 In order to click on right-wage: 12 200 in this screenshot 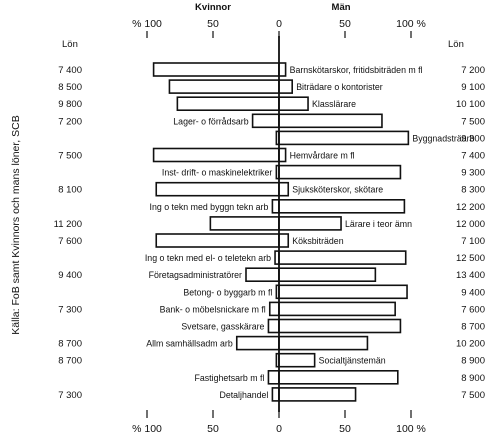, I will do `click(470, 207)`.